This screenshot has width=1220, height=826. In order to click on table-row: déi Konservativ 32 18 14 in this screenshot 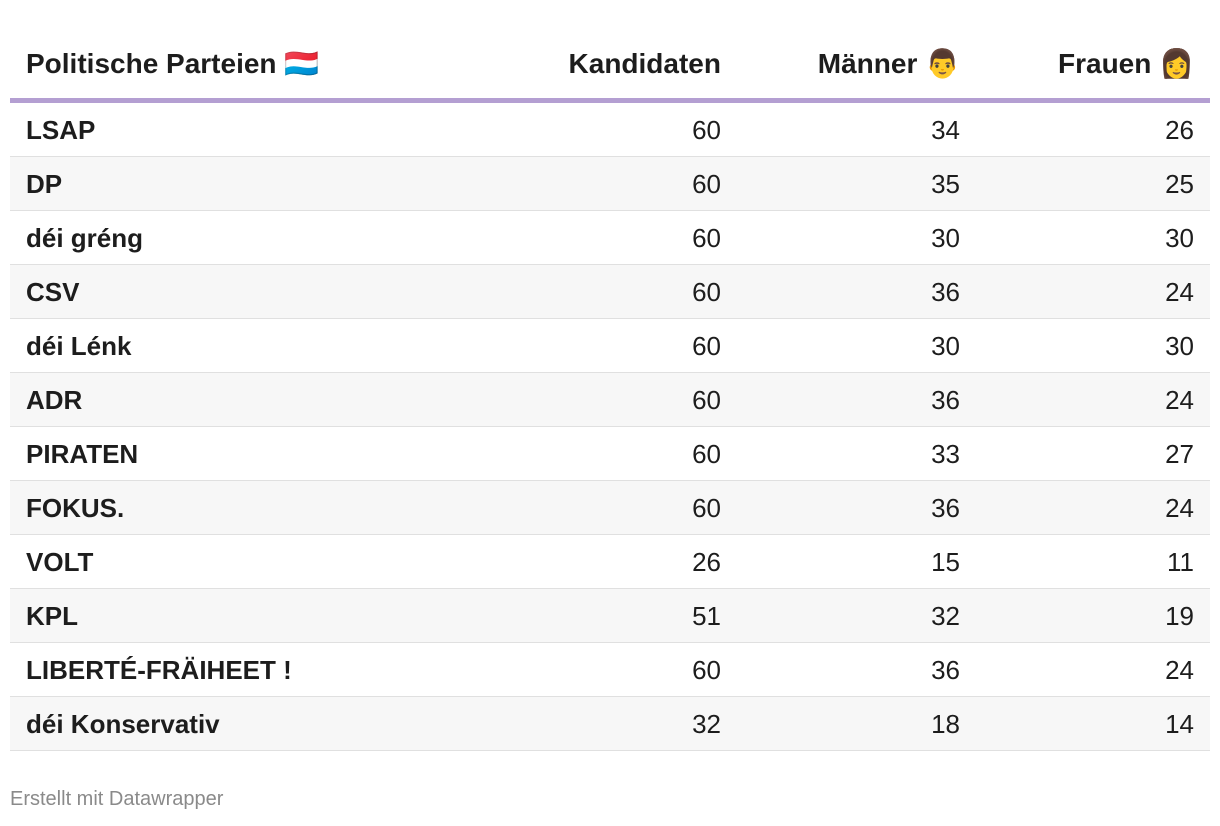, I will do `click(610, 724)`.